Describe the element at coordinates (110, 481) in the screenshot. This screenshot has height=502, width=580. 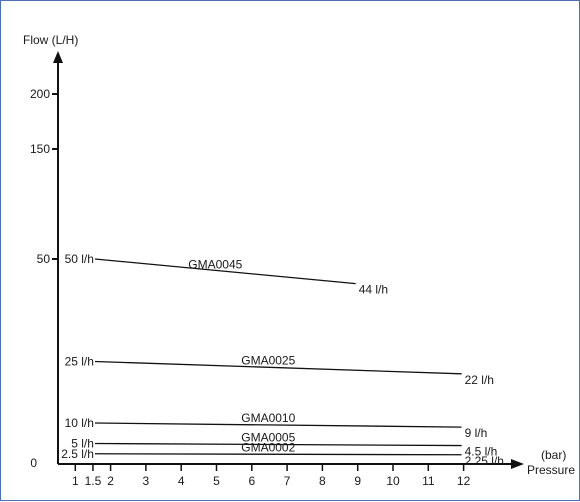
I see `x-tick-label: 2` at that location.